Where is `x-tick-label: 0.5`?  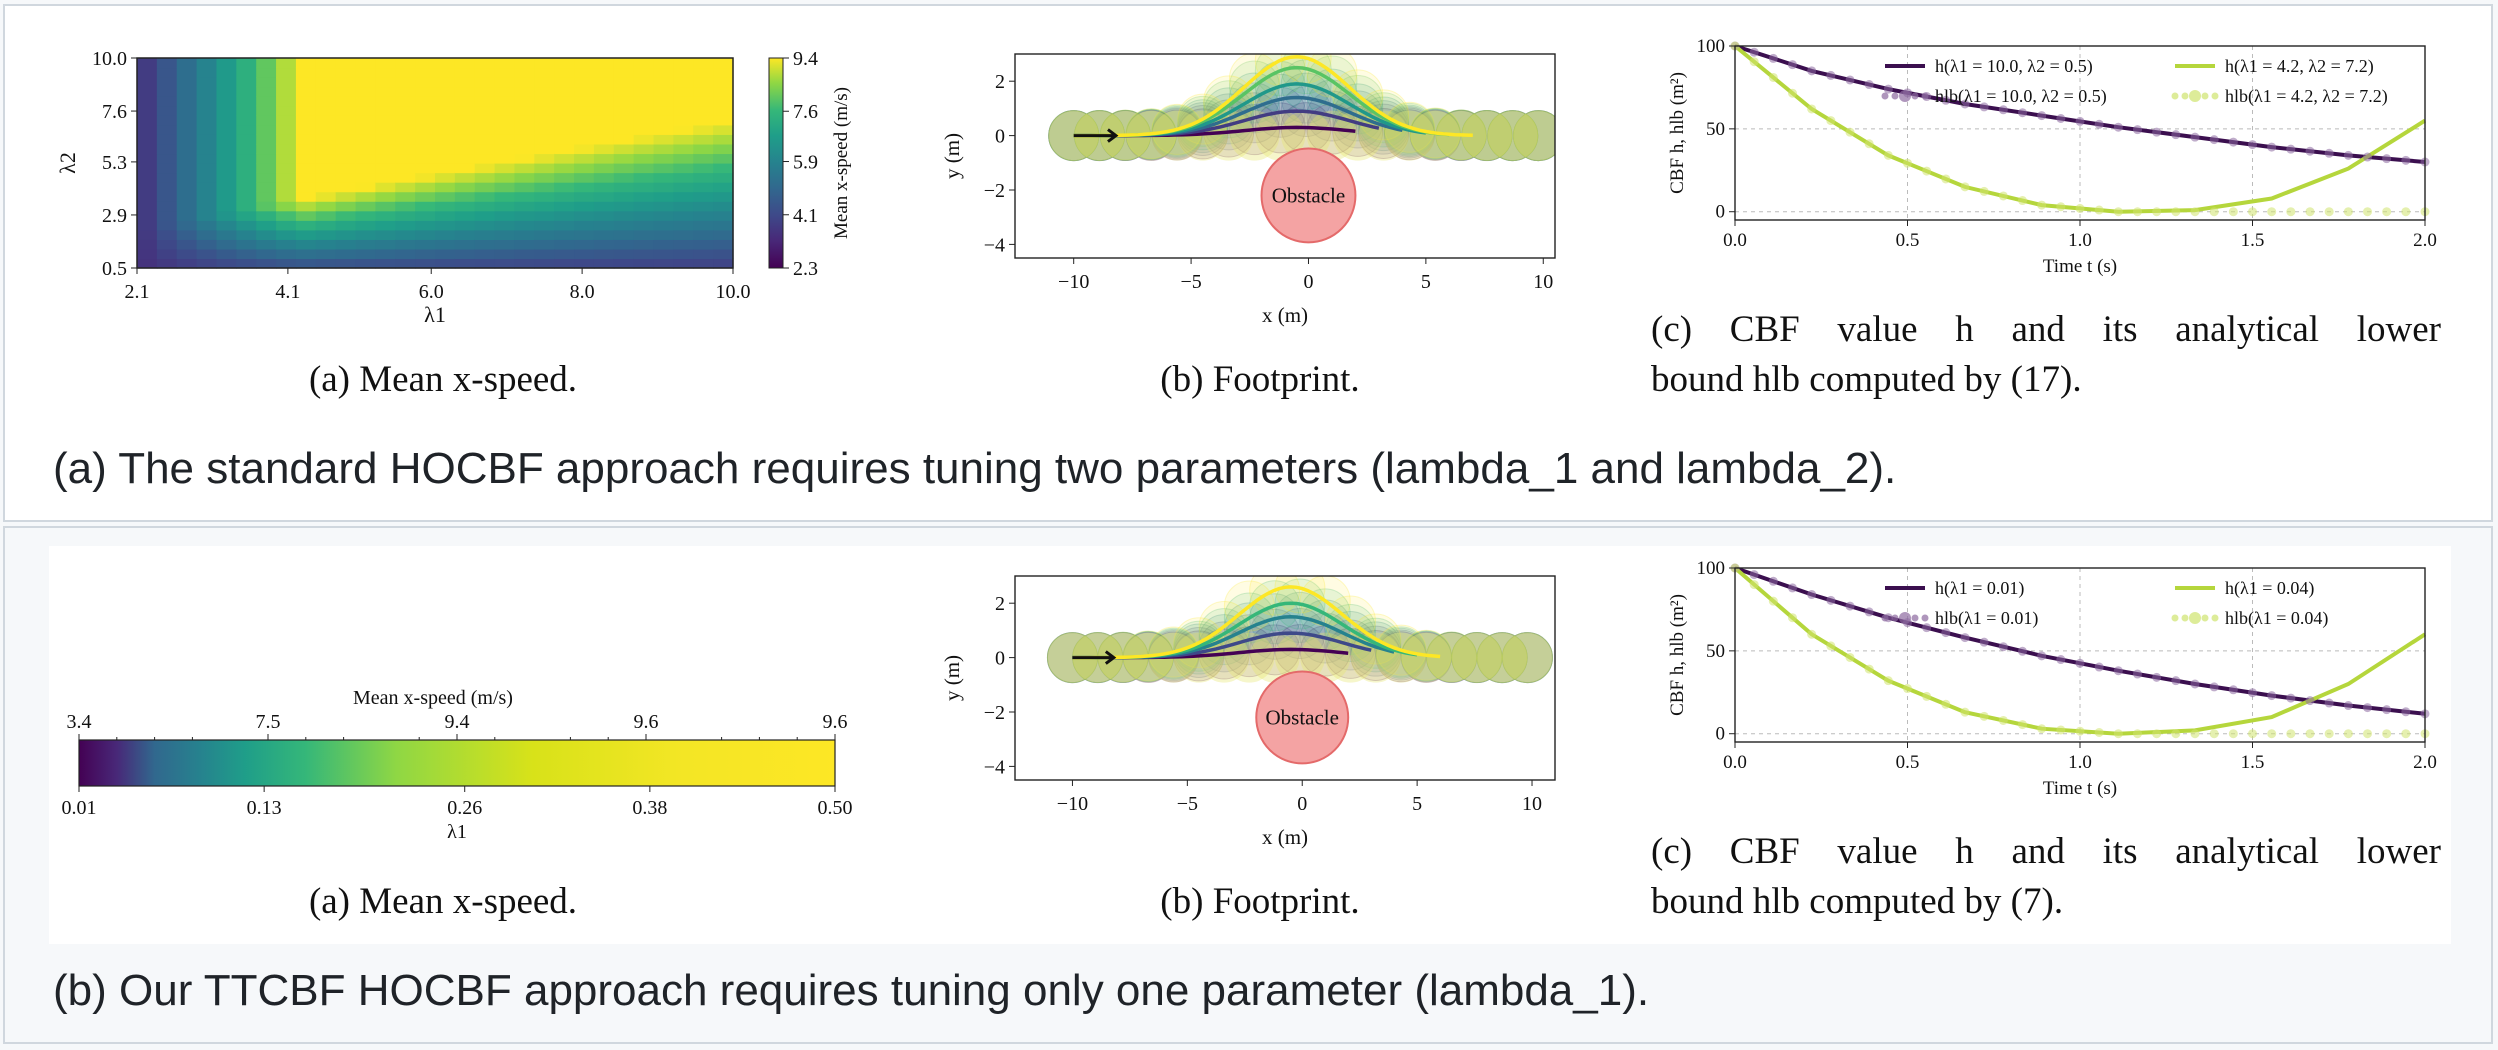 x-tick-label: 0.5 is located at coordinates (1908, 240).